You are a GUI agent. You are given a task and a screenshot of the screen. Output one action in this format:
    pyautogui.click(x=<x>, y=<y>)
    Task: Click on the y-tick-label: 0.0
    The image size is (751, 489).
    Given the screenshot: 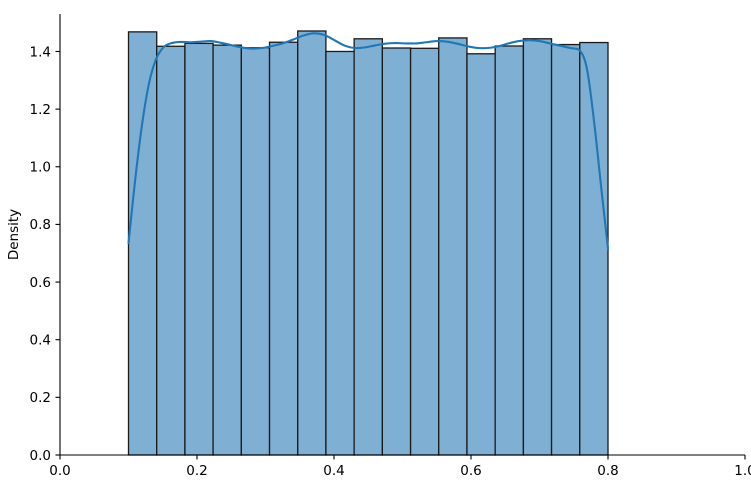 What is the action you would take?
    pyautogui.click(x=40, y=456)
    